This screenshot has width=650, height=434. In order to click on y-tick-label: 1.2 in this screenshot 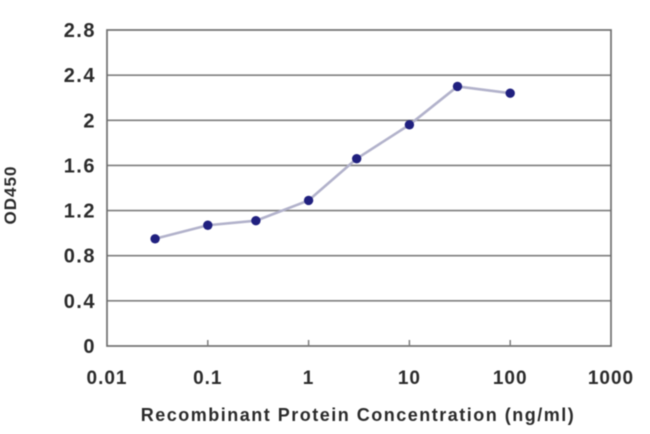, I will do `click(80, 212)`.